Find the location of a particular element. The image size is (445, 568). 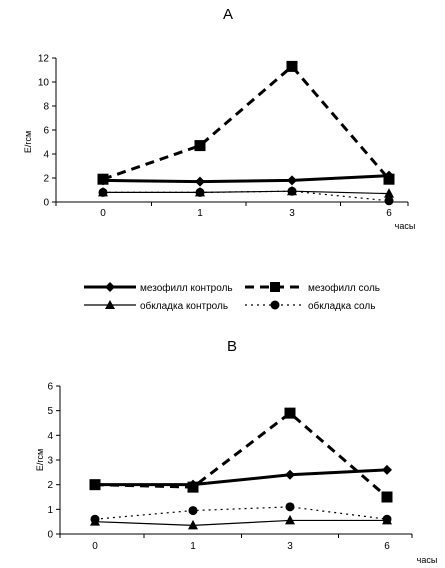

square-marker-icon is located at coordinates (275, 287).